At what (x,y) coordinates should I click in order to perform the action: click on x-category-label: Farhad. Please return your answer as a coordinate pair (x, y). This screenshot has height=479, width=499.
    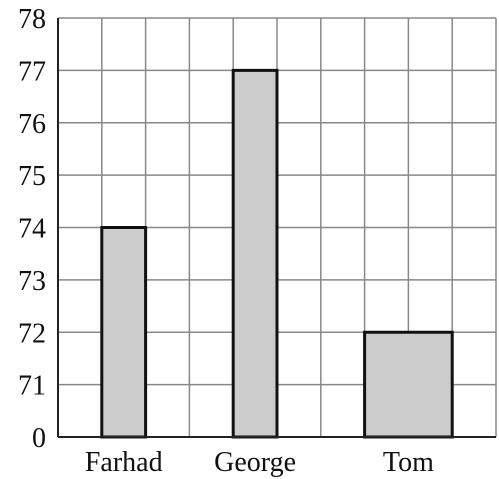
    Looking at the image, I should click on (124, 462).